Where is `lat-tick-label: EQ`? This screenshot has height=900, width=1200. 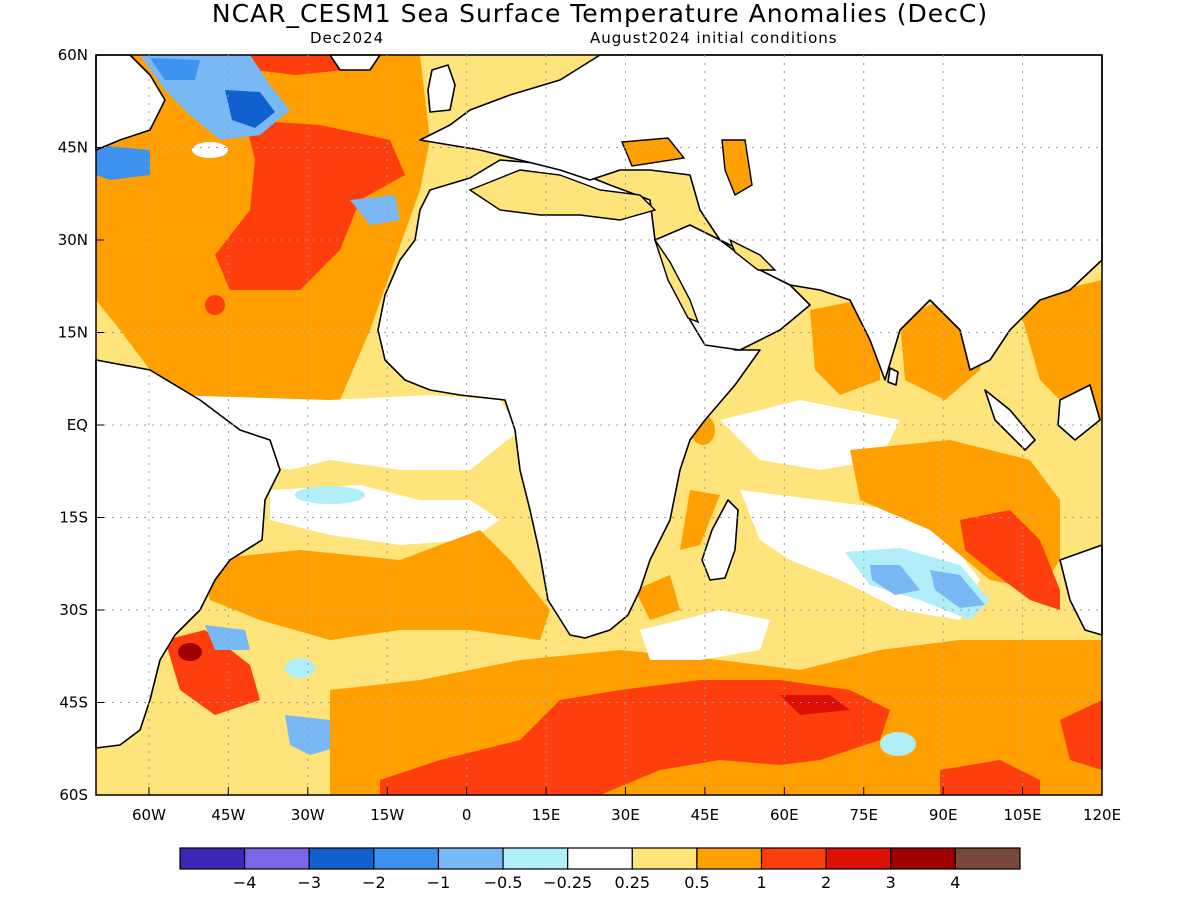
lat-tick-label: EQ is located at coordinates (77, 425).